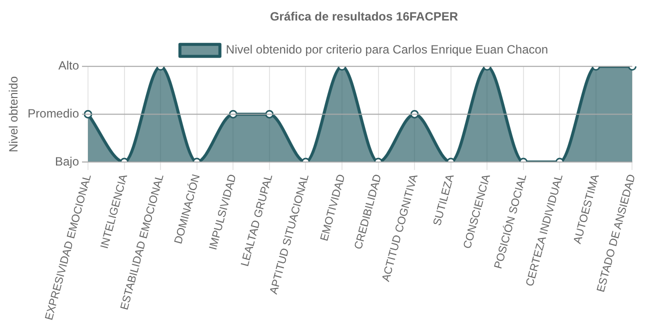 Image resolution: width=648 pixels, height=324 pixels. What do you see at coordinates (54, 113) in the screenshot?
I see `ref-line-label: Promedio` at bounding box center [54, 113].